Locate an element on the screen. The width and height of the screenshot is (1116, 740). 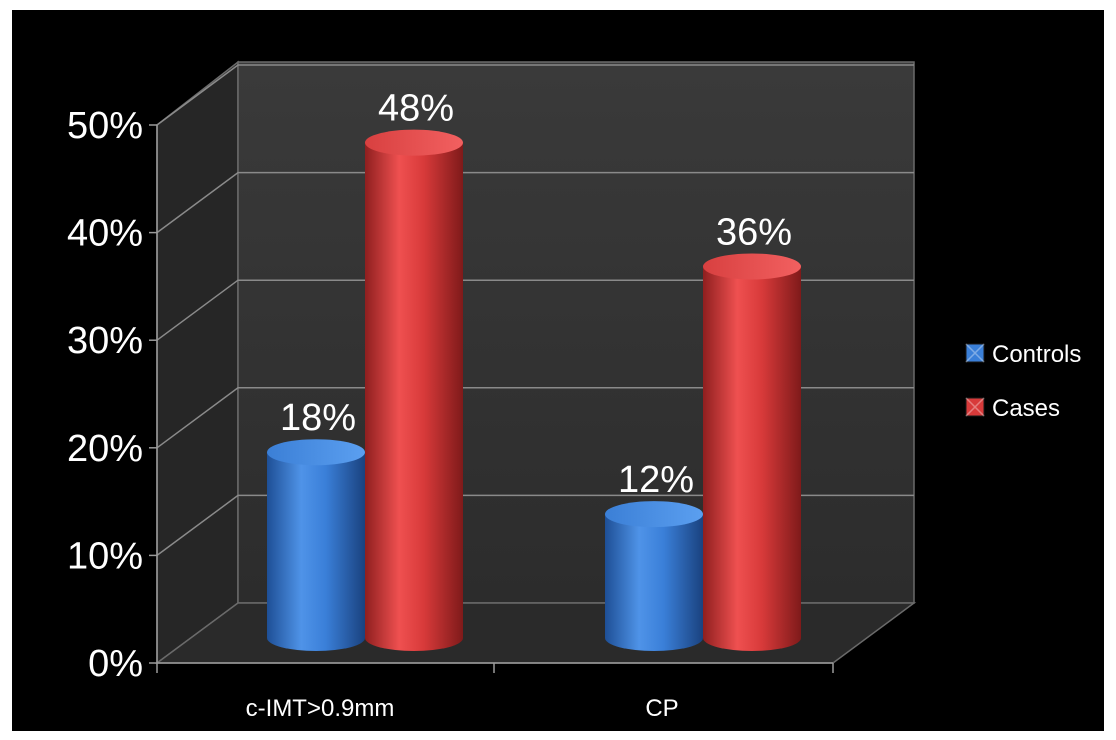
y-tick-label: 0% is located at coordinates (115, 664).